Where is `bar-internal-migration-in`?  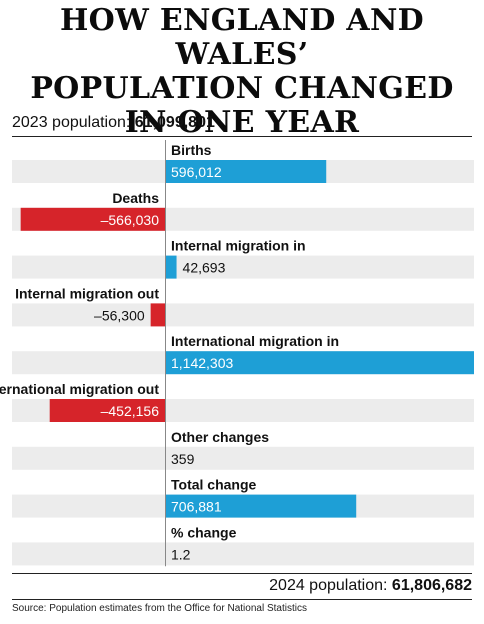
bar-internal-migration-in is located at coordinates (171, 267).